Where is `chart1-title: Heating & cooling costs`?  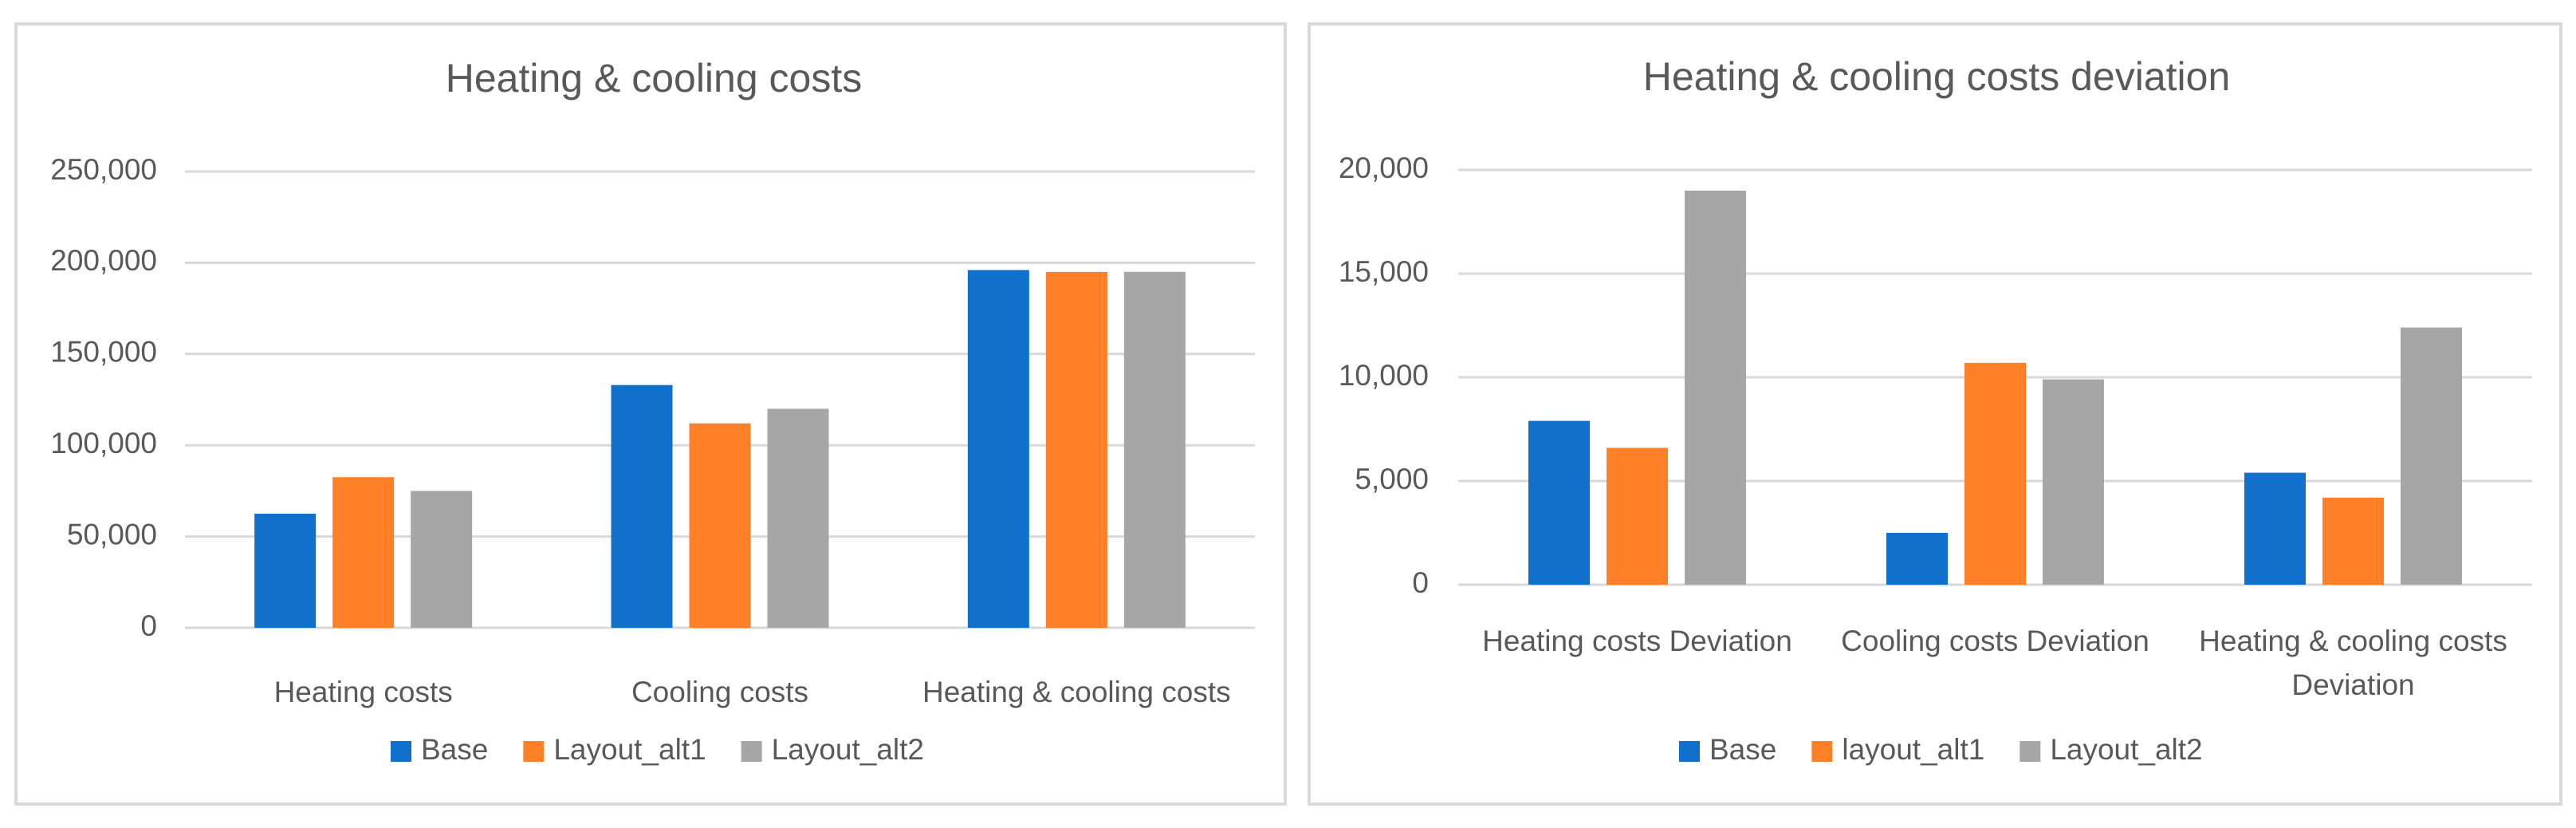 chart1-title: Heating & cooling costs is located at coordinates (654, 79).